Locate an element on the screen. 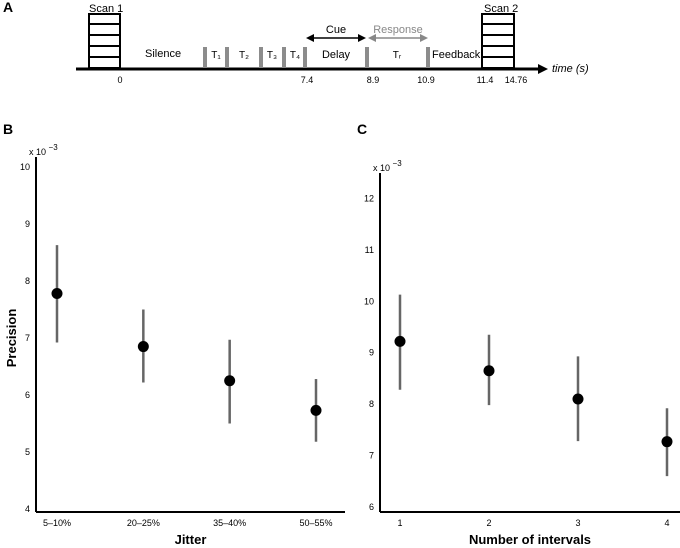 This screenshot has width=680, height=548. time-tick-11.4: 11.4 is located at coordinates (485, 80).